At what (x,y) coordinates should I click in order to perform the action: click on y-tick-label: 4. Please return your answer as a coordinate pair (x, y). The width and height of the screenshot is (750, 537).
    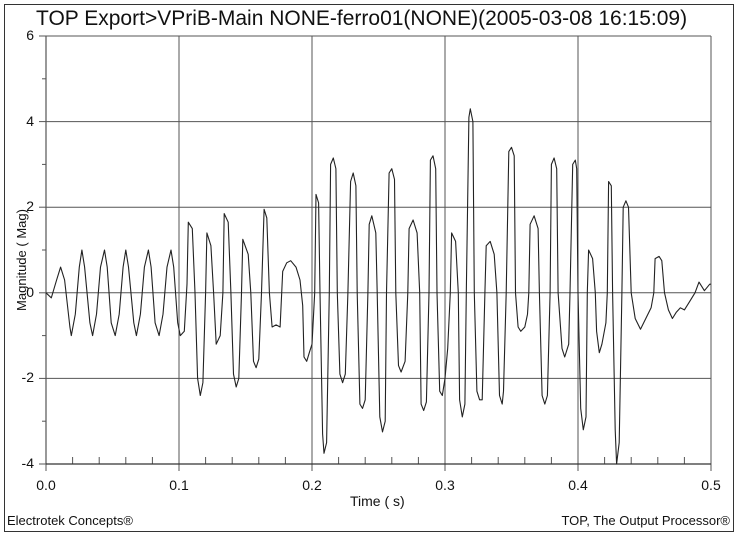
    Looking at the image, I should click on (30, 120).